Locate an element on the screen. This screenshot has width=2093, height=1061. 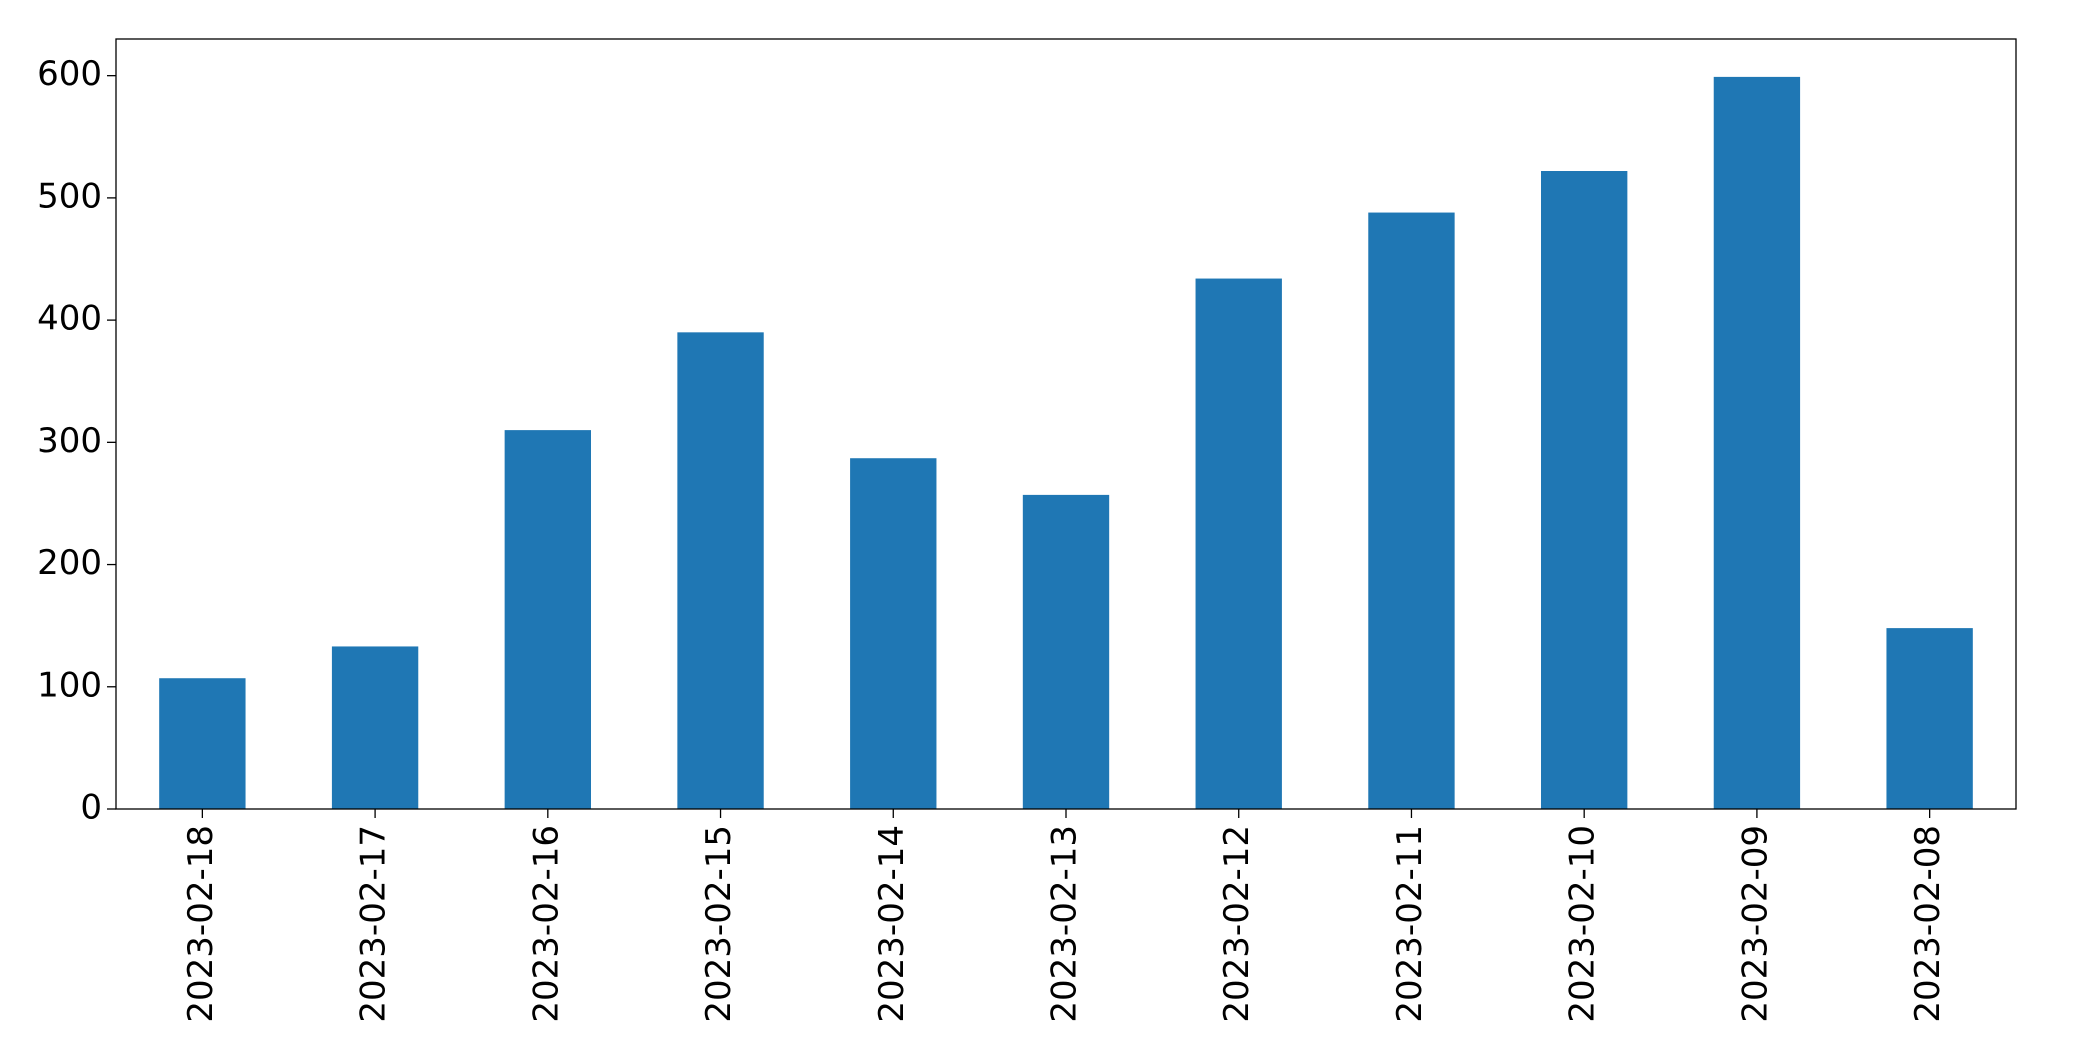
x-tick-label: 2023-02-14 is located at coordinates (892, 924).